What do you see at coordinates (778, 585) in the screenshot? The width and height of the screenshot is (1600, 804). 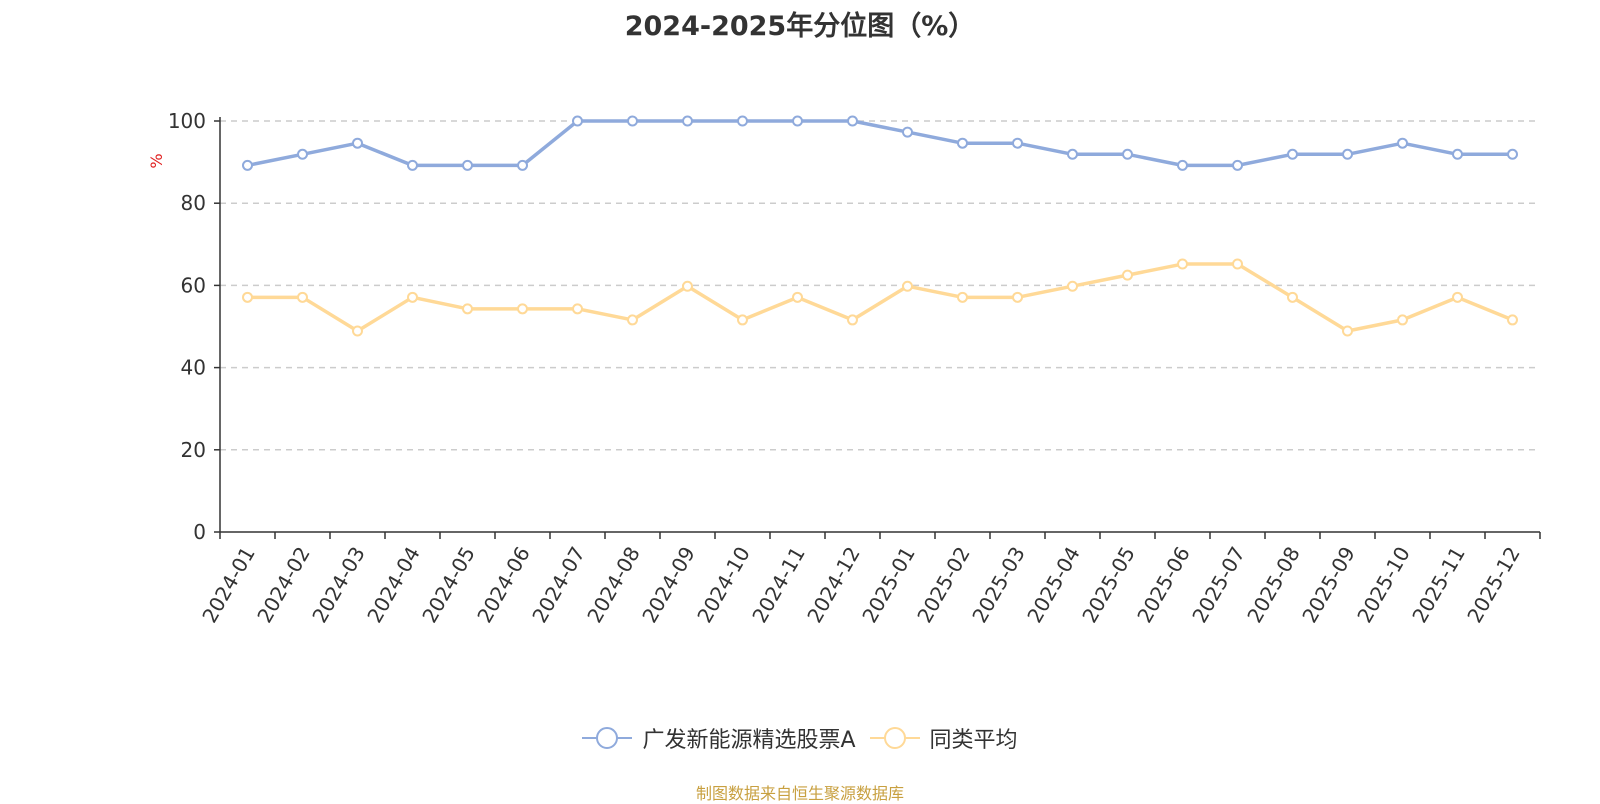 I see `x-tick-label: 2024-11` at bounding box center [778, 585].